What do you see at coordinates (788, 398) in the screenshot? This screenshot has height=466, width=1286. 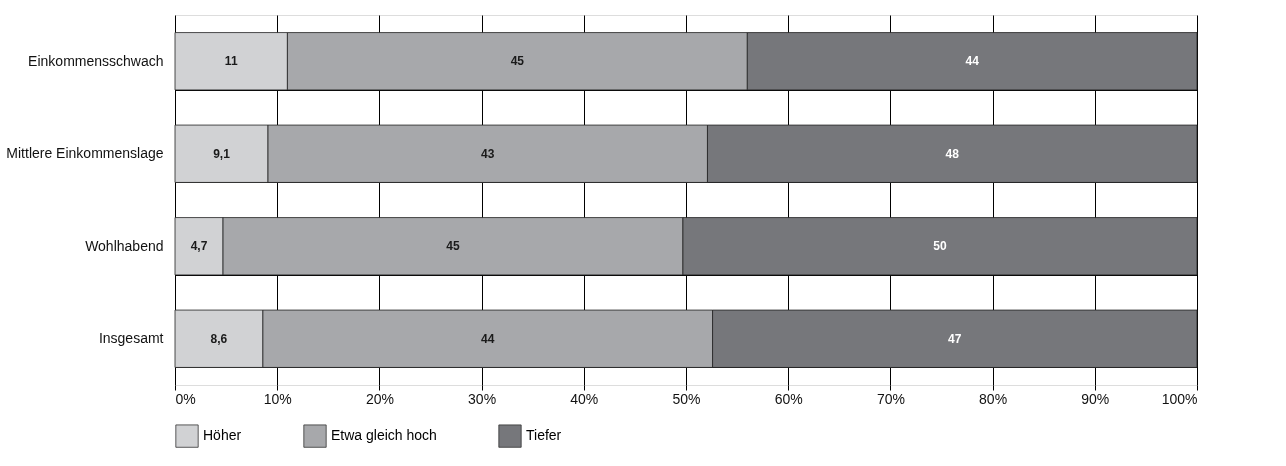 I see `x-tick-label: 60%` at bounding box center [788, 398].